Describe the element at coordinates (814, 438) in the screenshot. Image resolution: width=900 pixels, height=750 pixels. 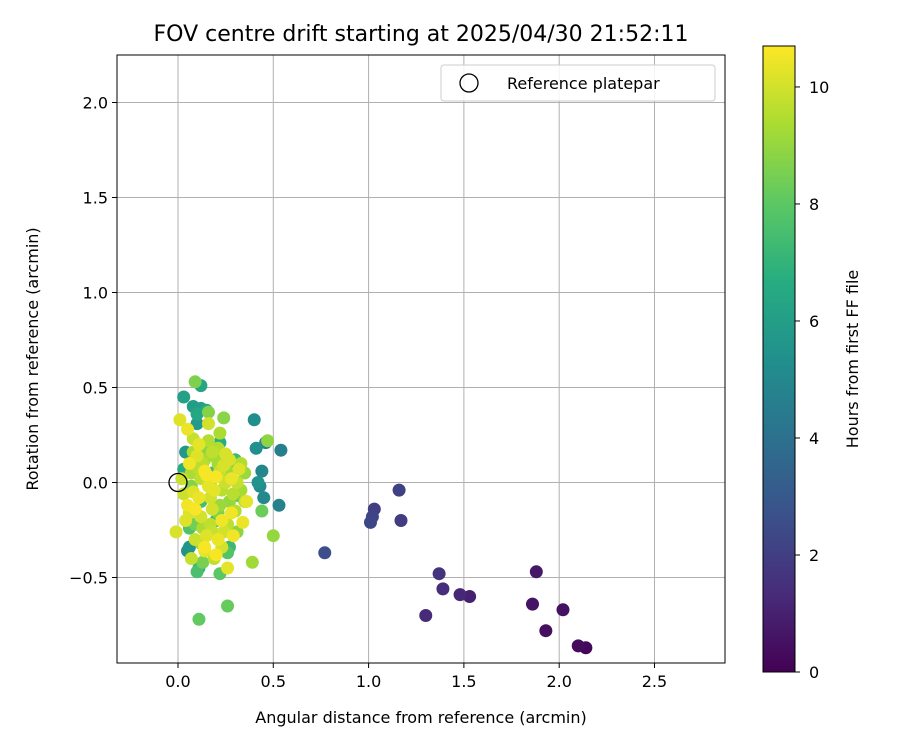
I see `colorbar-tick-label: 4` at that location.